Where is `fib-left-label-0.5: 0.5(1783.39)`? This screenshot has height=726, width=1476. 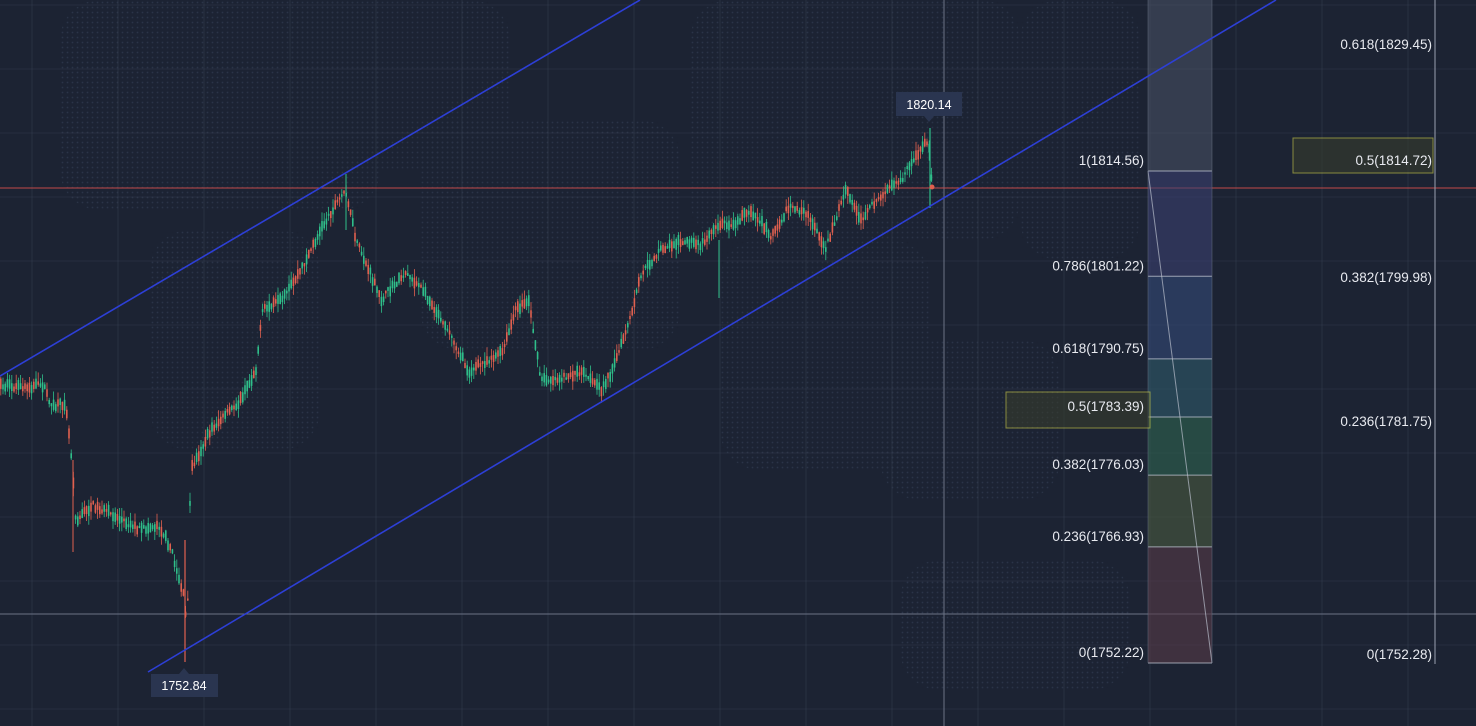 fib-left-label-0.5: 0.5(1783.39) is located at coordinates (1105, 406).